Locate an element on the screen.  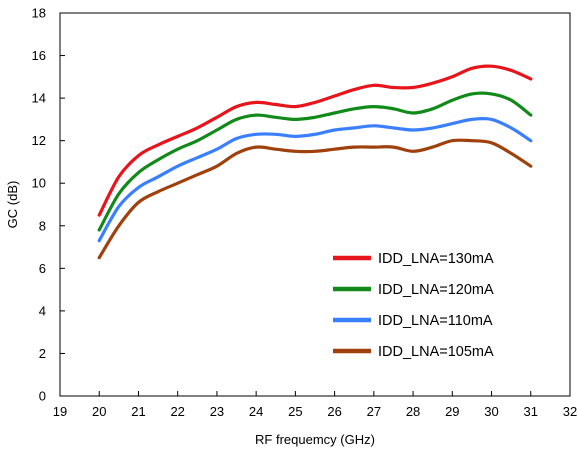
x-tick-label: 19 is located at coordinates (60, 411).